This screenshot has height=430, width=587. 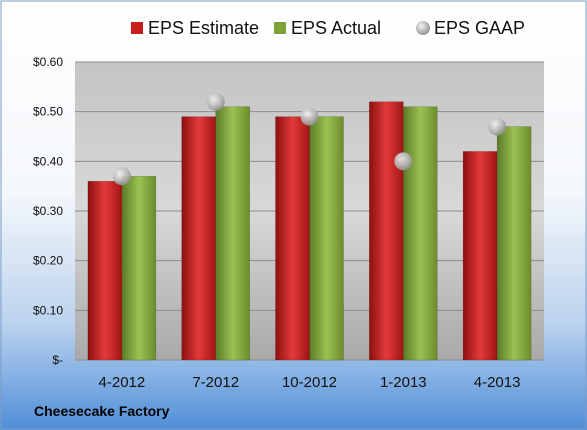 What do you see at coordinates (403, 382) in the screenshot?
I see `x-tick-label: 1-2013` at bounding box center [403, 382].